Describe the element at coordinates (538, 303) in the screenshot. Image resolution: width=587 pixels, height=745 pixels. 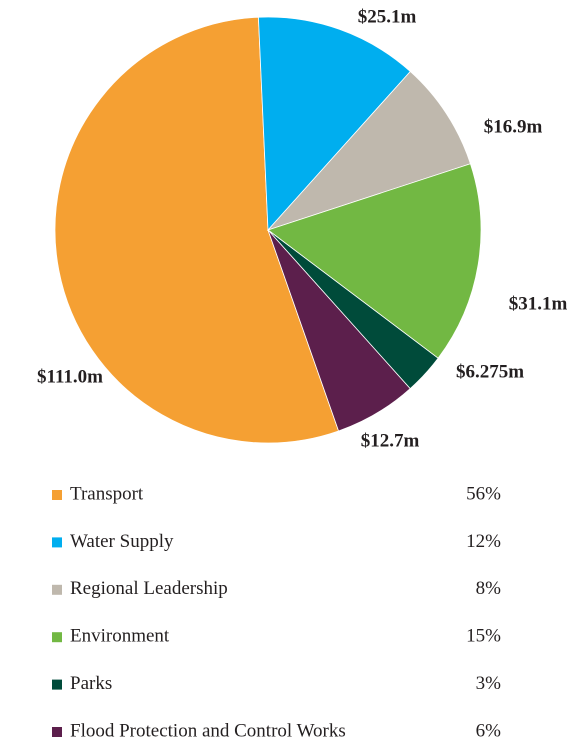
I see `value-label: $31.1m` at that location.